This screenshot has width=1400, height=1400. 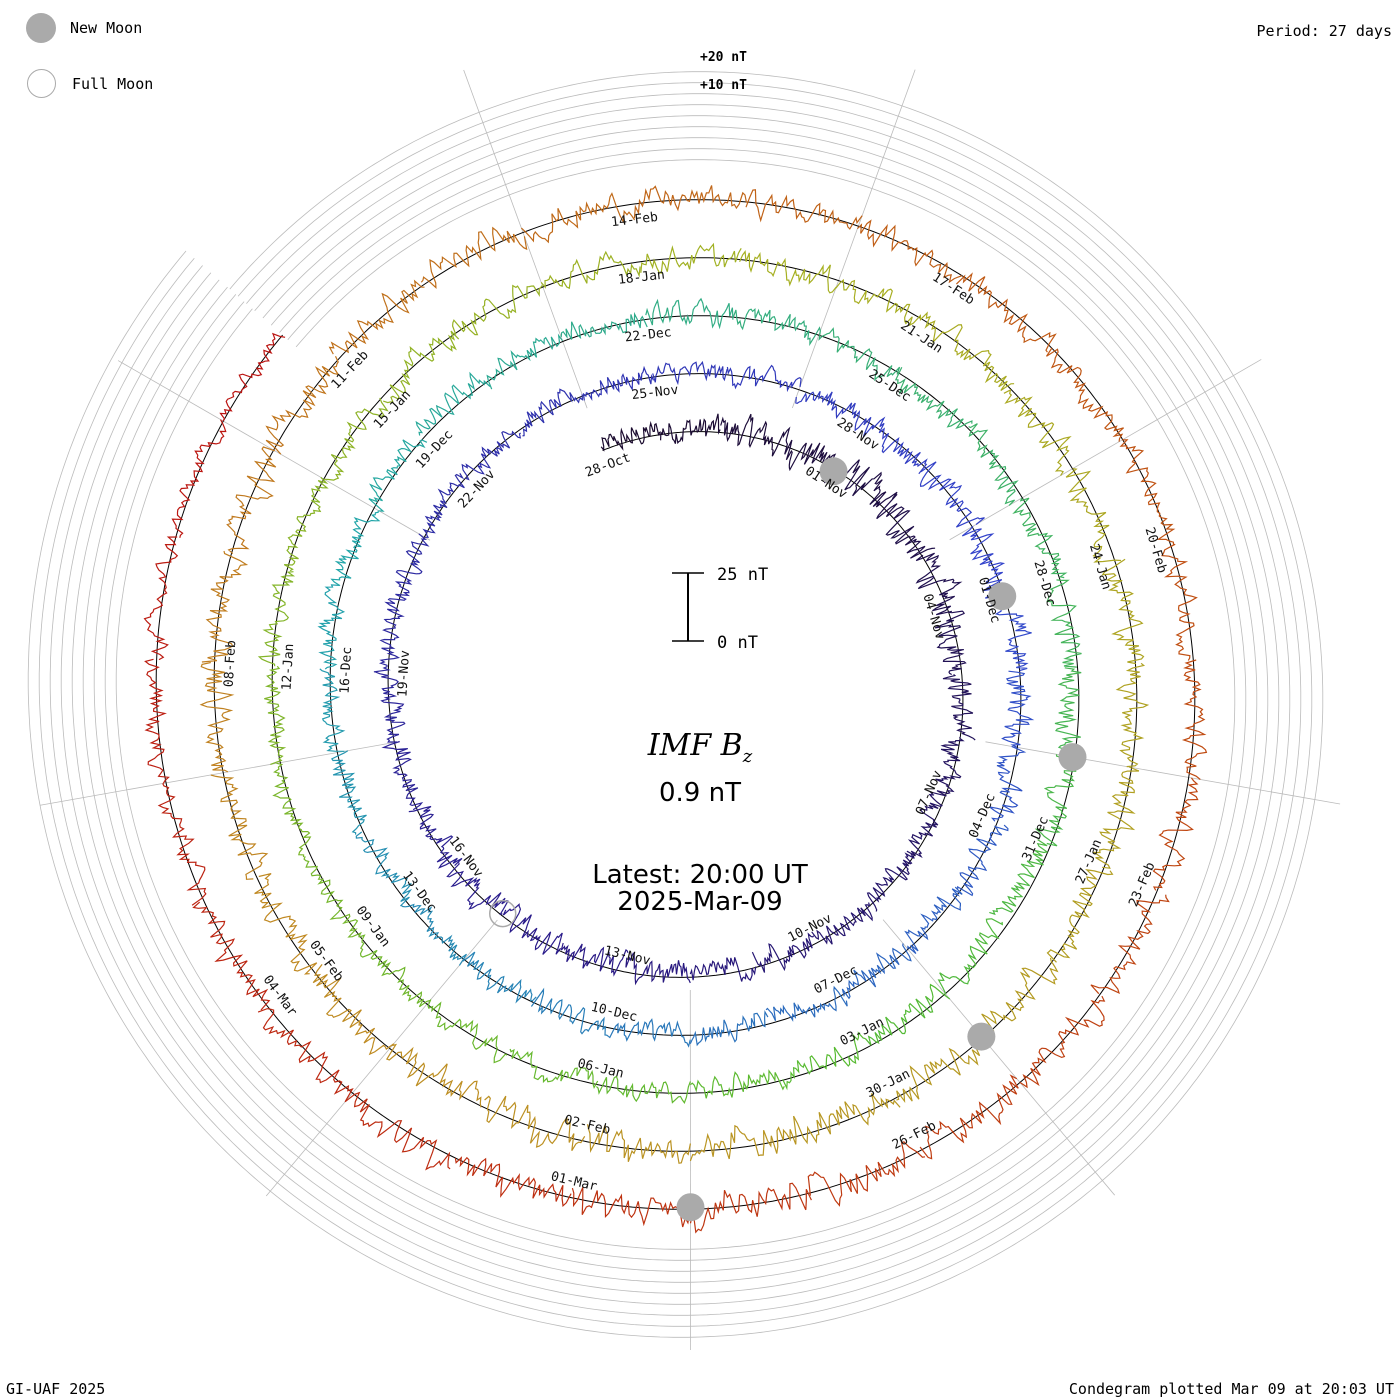 I want to click on date-label: 06-Jan, so click(x=600, y=1068).